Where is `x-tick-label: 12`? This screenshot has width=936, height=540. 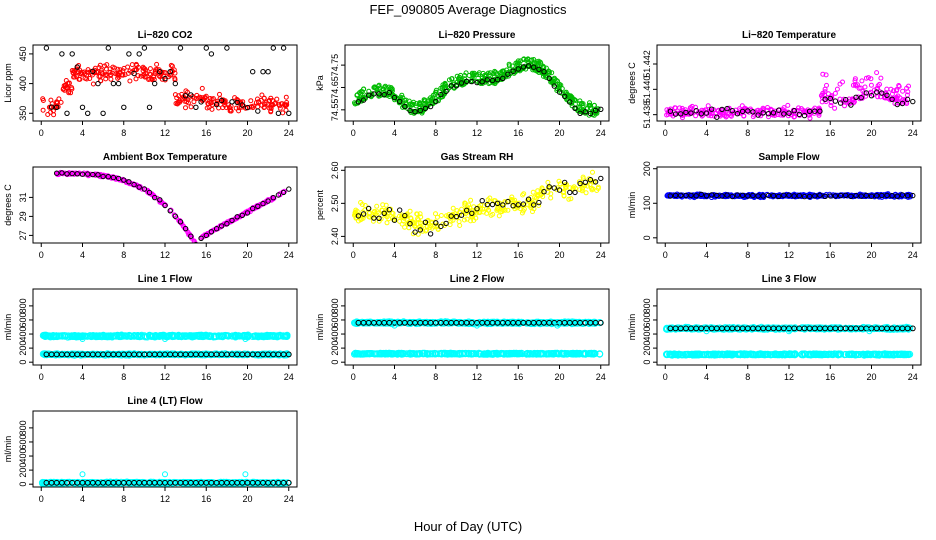 x-tick-label: 12 is located at coordinates (477, 255).